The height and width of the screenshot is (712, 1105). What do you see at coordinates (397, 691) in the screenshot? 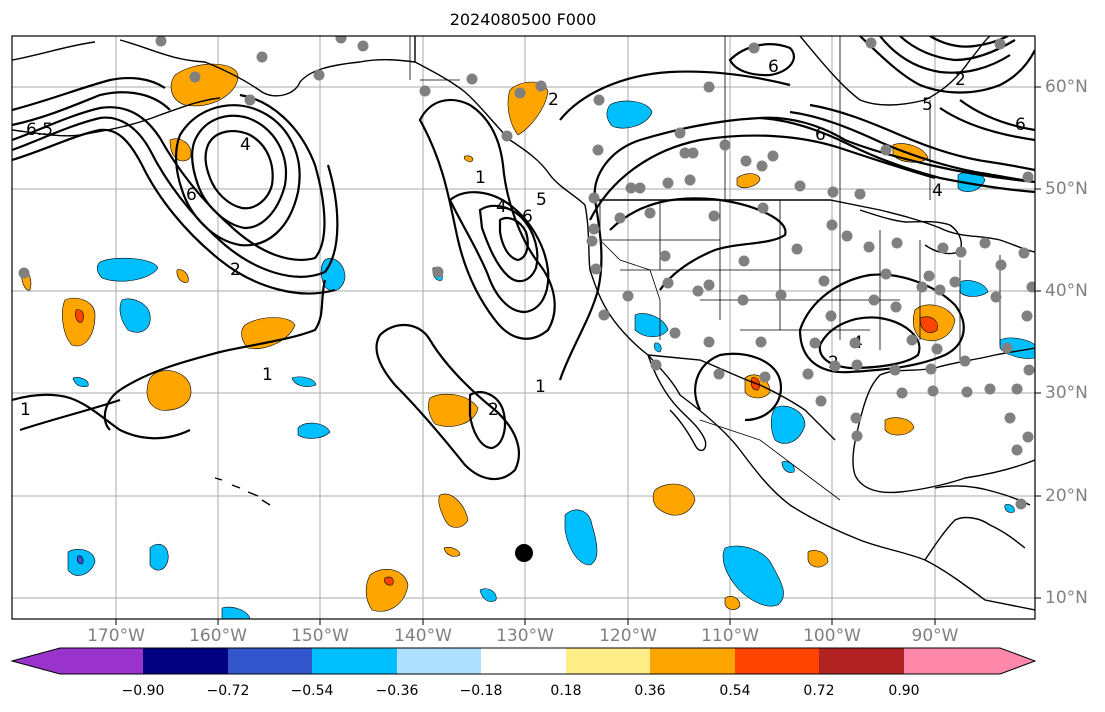
I see `colorbar-tick: −0.36` at bounding box center [397, 691].